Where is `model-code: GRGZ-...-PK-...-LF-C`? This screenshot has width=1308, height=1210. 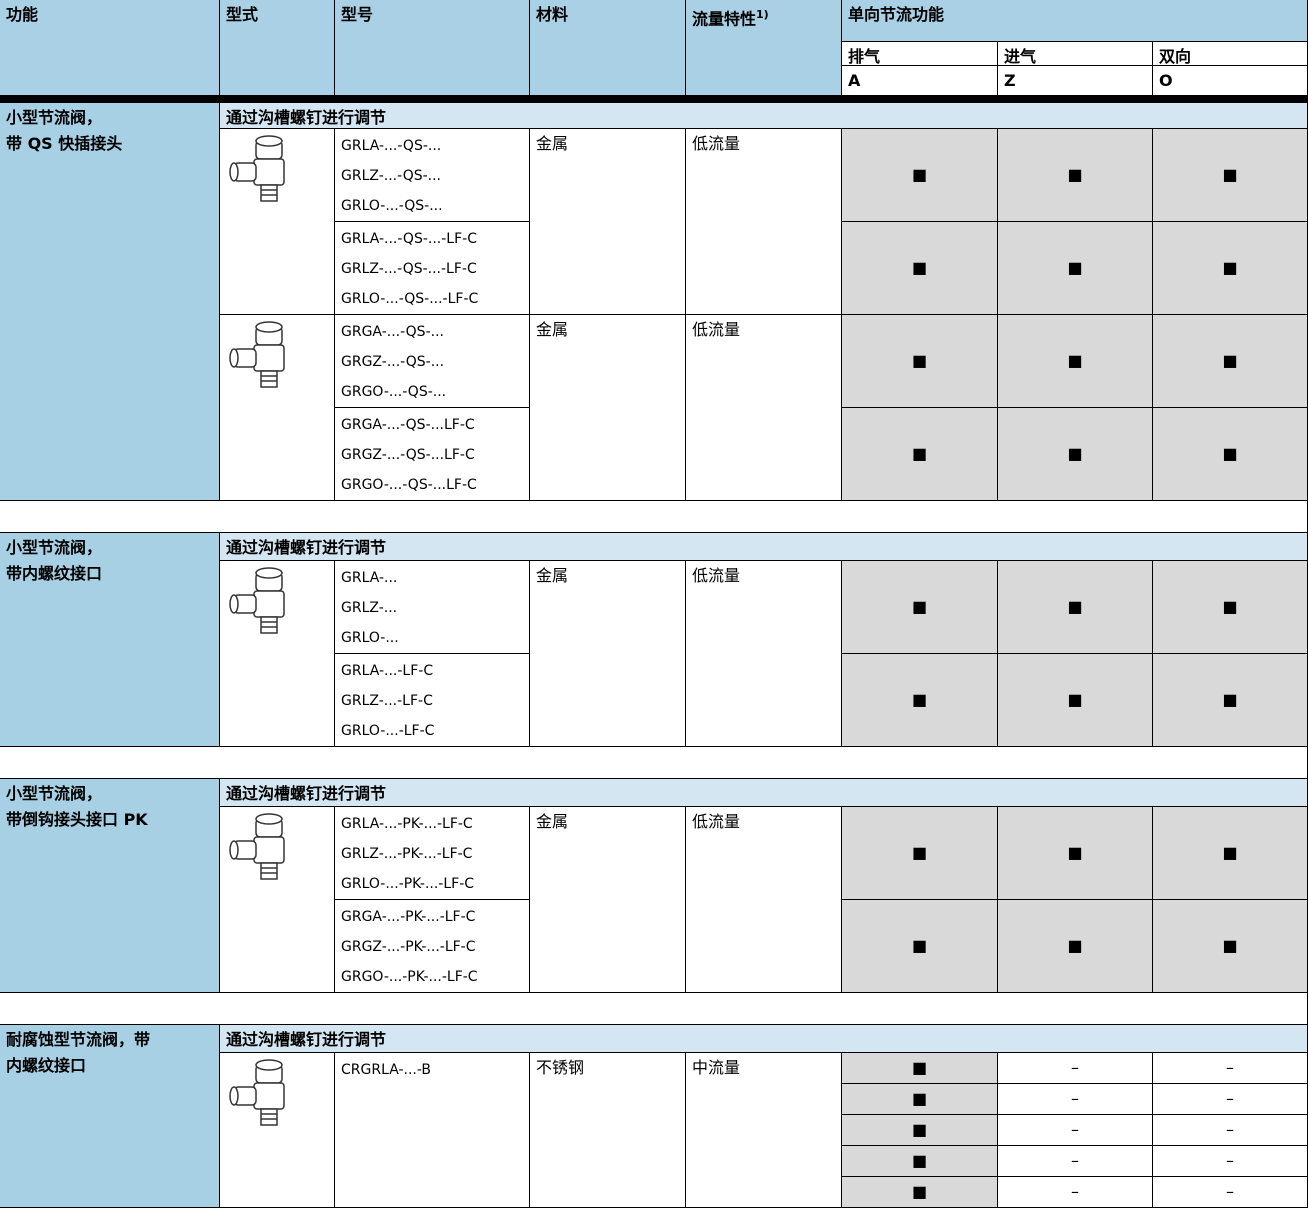 model-code: GRGZ-...-PK-...-LF-C is located at coordinates (408, 947).